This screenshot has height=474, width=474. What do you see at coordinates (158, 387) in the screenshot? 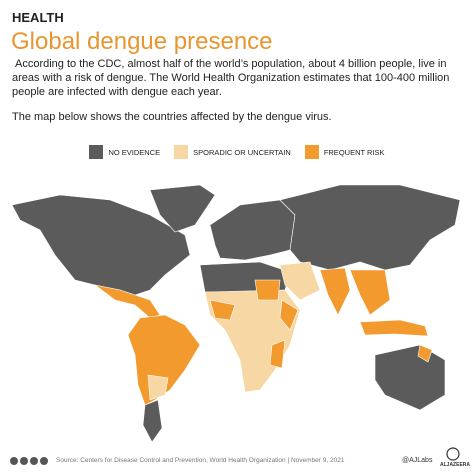
I see `south-america-sporadic` at bounding box center [158, 387].